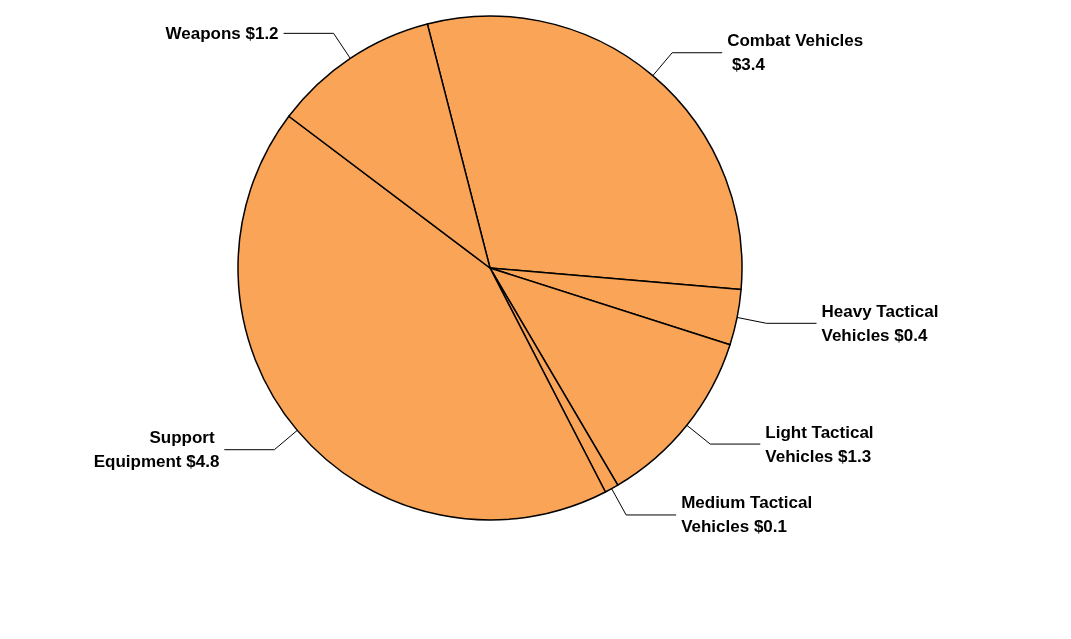 The height and width of the screenshot is (639, 1071). Describe the element at coordinates (746, 65) in the screenshot. I see `data-label: $3.4` at that location.